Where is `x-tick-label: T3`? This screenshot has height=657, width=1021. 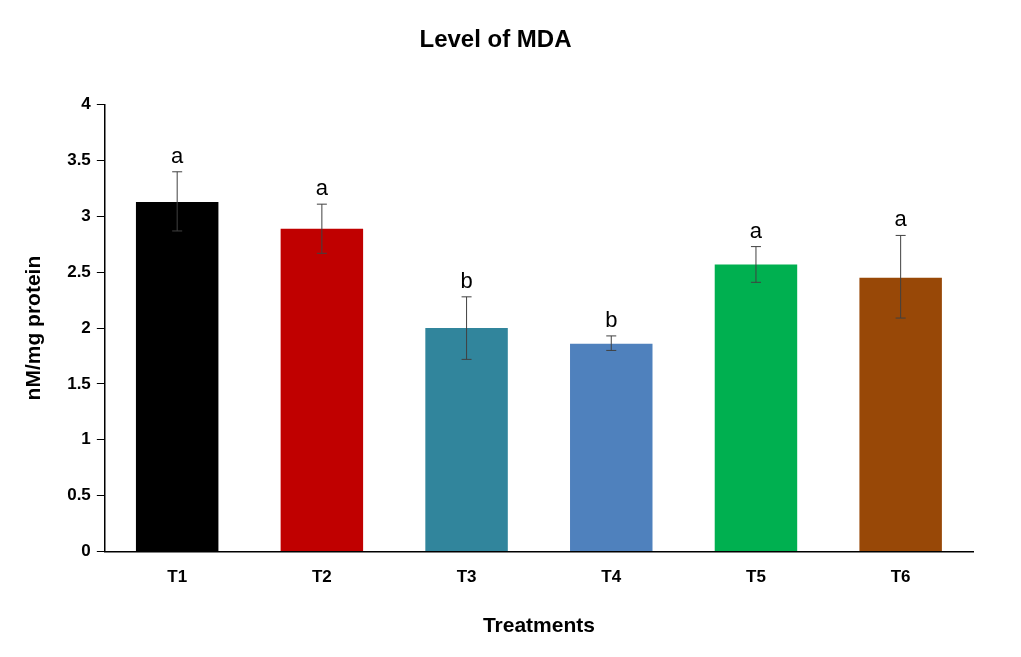 x-tick-label: T3 is located at coordinates (466, 577).